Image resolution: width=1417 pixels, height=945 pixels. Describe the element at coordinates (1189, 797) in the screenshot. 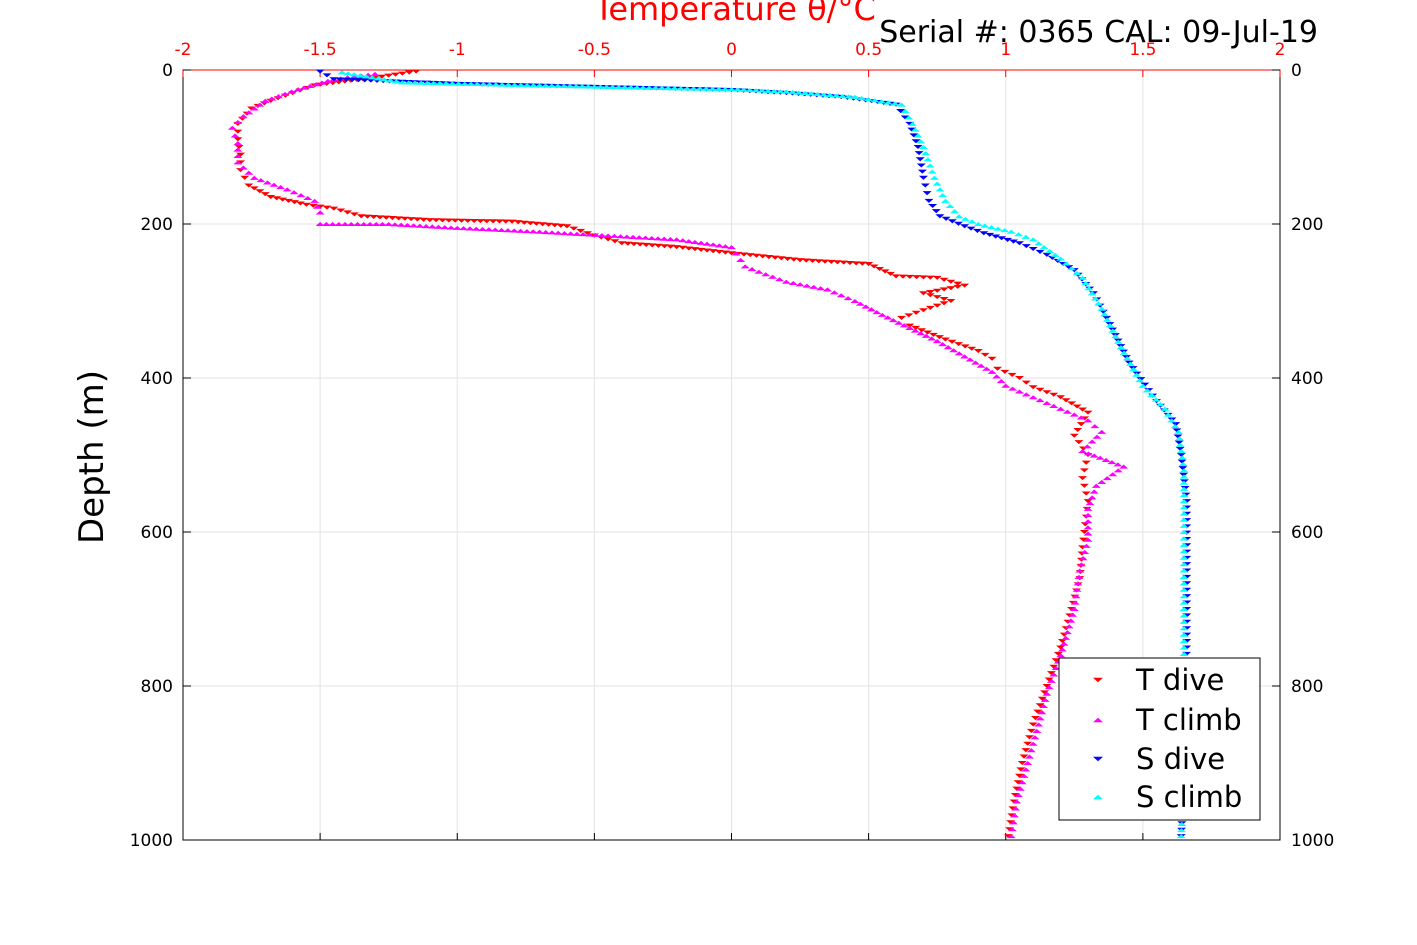

I see `legend-label-s-climb: S climb` at that location.